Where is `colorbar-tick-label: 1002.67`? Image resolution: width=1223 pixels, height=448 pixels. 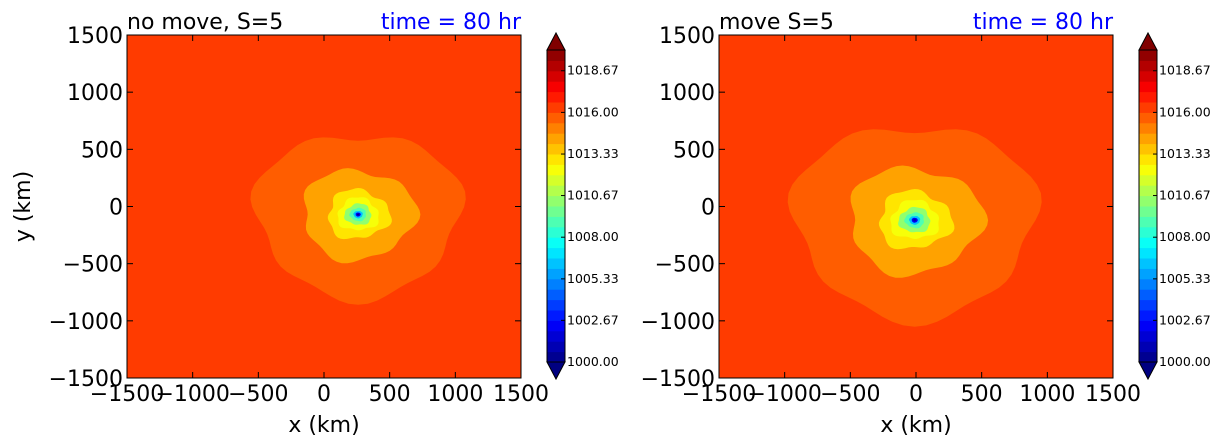
colorbar-tick-label: 1002.67 is located at coordinates (1185, 319).